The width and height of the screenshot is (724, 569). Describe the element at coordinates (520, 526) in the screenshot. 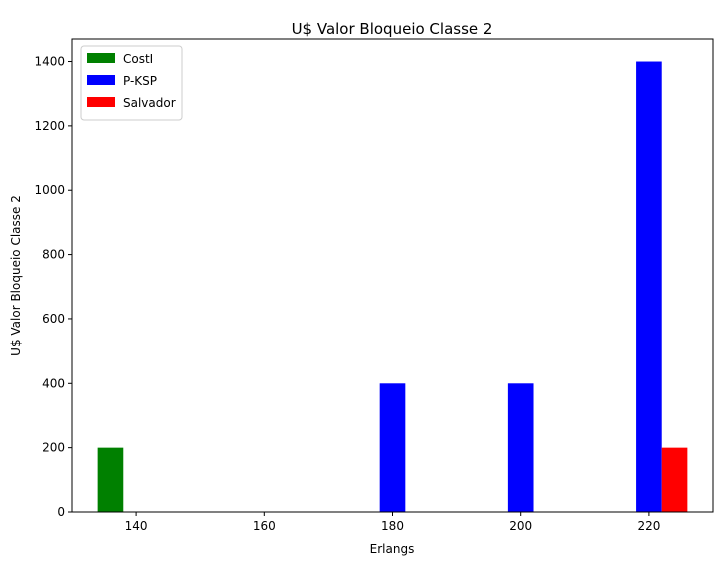

I see `x-tick-label: 200` at that location.